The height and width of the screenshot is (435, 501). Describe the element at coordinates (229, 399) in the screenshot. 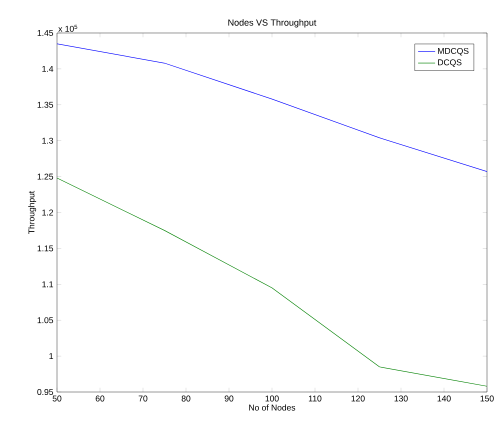

I see `x-tick-label: 90` at that location.